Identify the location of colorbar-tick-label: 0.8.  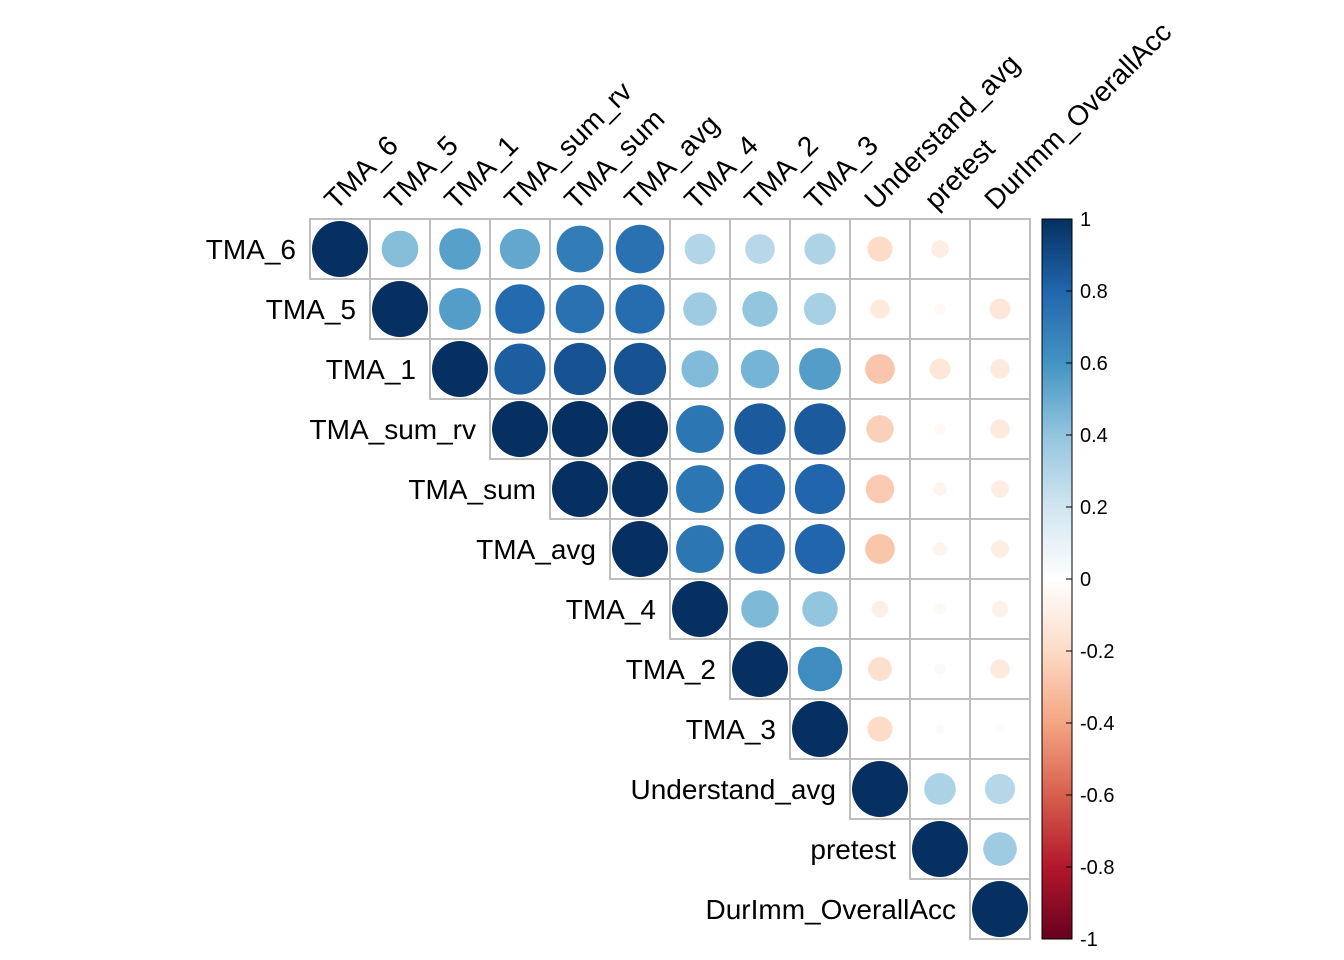
(1094, 292).